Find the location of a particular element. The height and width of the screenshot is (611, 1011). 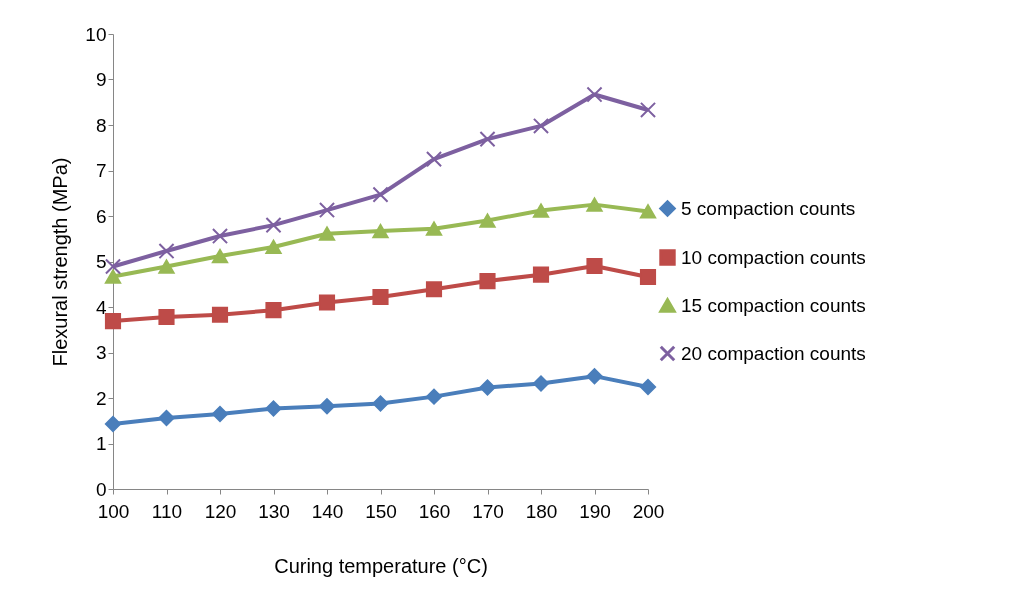

x-axis-title: Curing temperature (°C) is located at coordinates (381, 565).